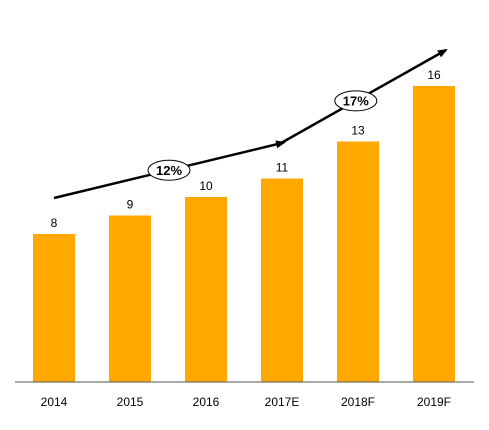  Describe the element at coordinates (282, 280) in the screenshot. I see `bar-2017e` at that location.